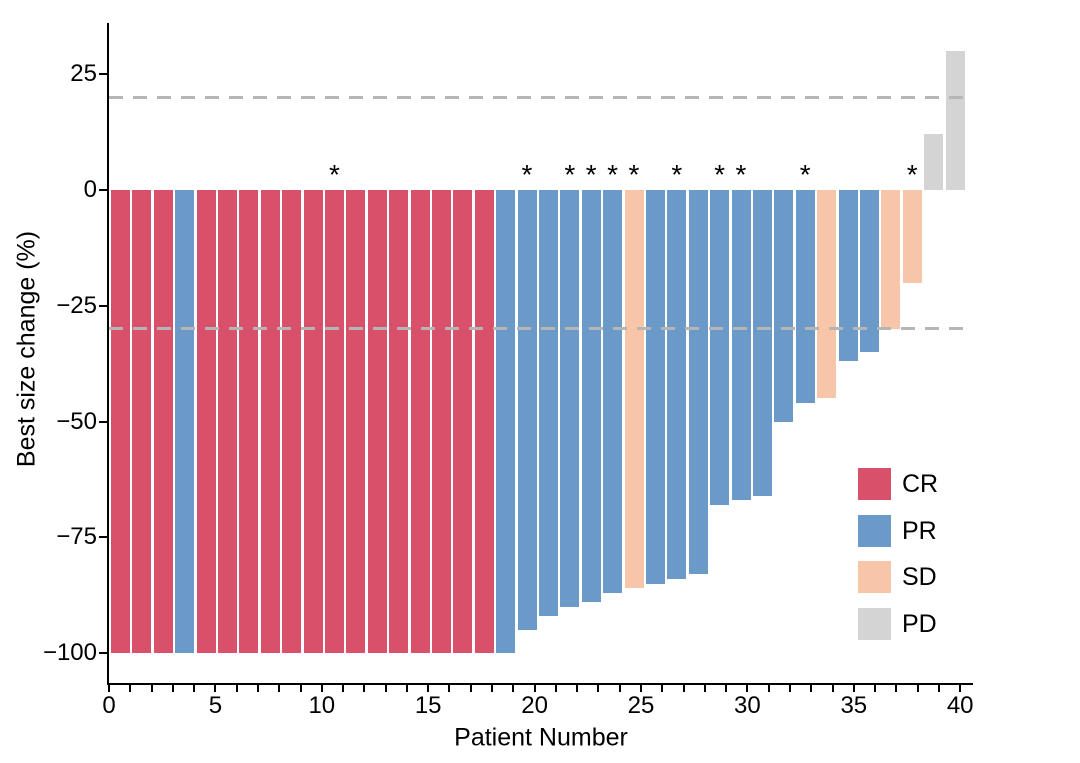 The height and width of the screenshot is (763, 1080). What do you see at coordinates (108, 354) in the screenshot?
I see `y-axis-line` at bounding box center [108, 354].